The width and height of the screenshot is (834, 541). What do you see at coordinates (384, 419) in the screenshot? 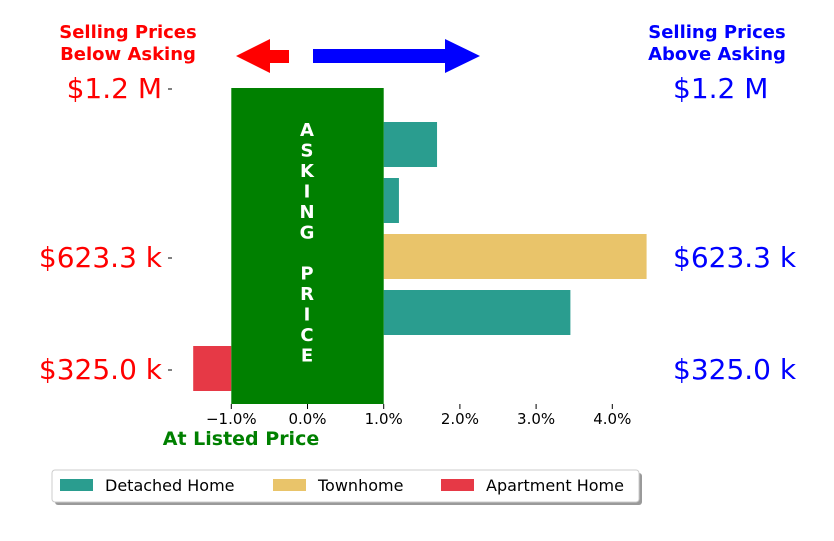
I see `x-tick-label: 1.0%` at bounding box center [384, 419].